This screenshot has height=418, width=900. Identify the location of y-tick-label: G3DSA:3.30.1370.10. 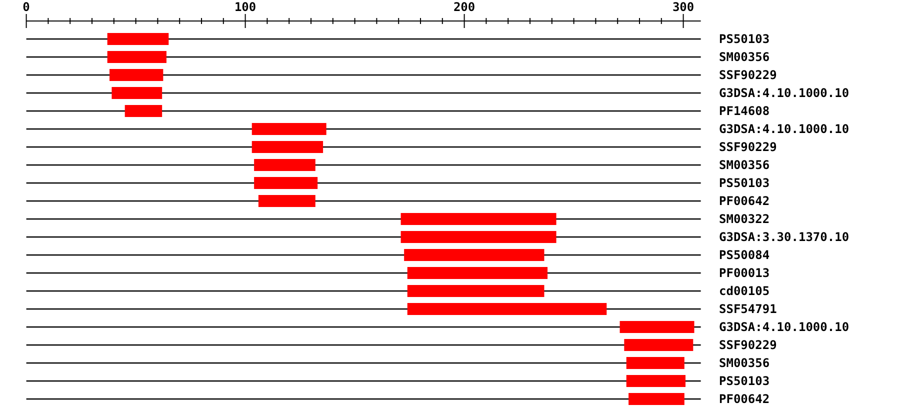
(784, 237).